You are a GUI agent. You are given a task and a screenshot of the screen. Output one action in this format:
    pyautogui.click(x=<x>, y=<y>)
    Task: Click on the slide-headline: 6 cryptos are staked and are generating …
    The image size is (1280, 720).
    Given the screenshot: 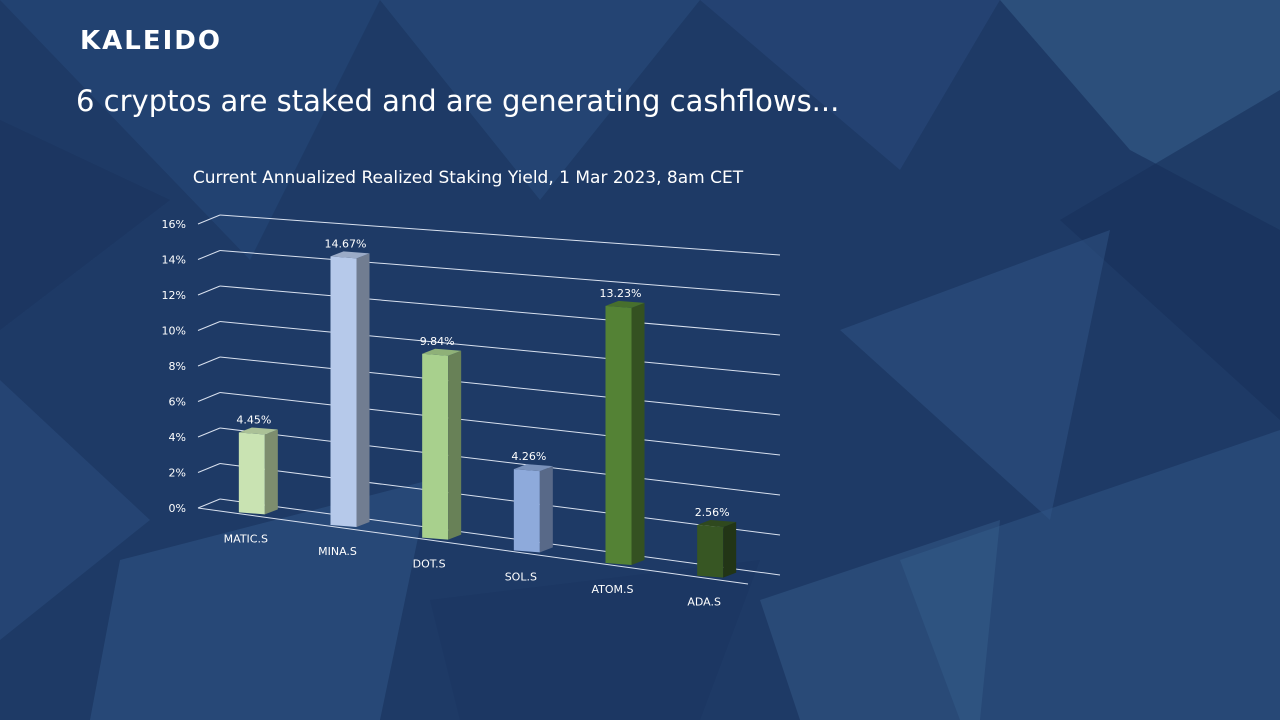 What is the action you would take?
    pyautogui.click(x=458, y=101)
    